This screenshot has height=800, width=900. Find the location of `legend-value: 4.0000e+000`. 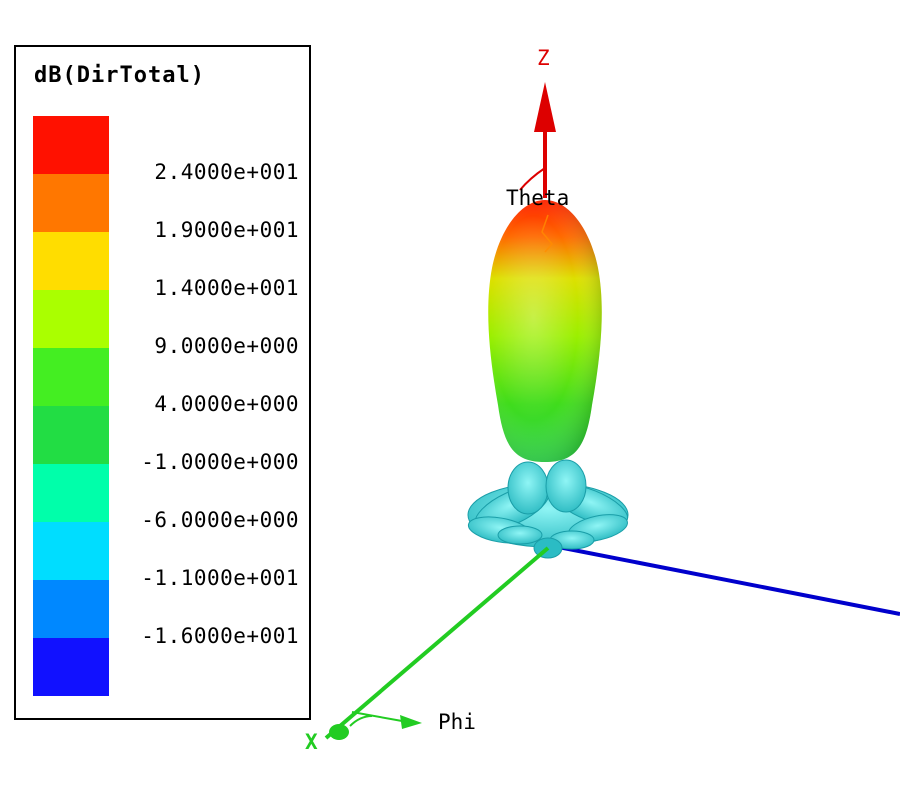

legend-value: 4.0000e+000 is located at coordinates (226, 404).